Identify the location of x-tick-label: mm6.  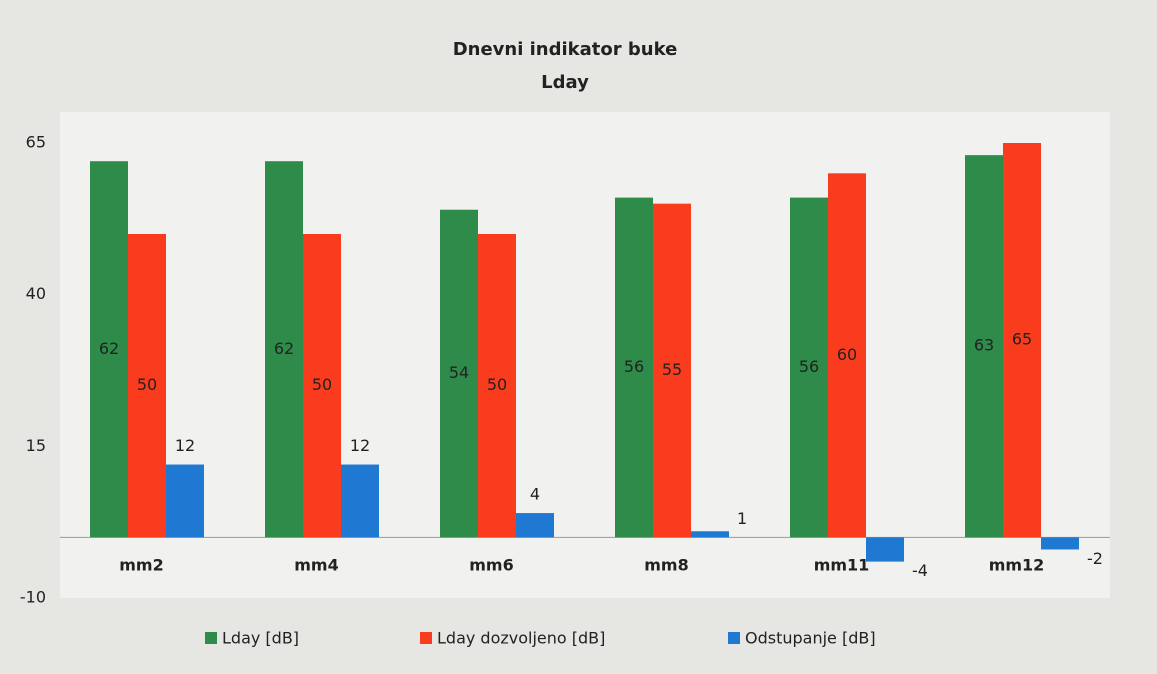
(491, 565).